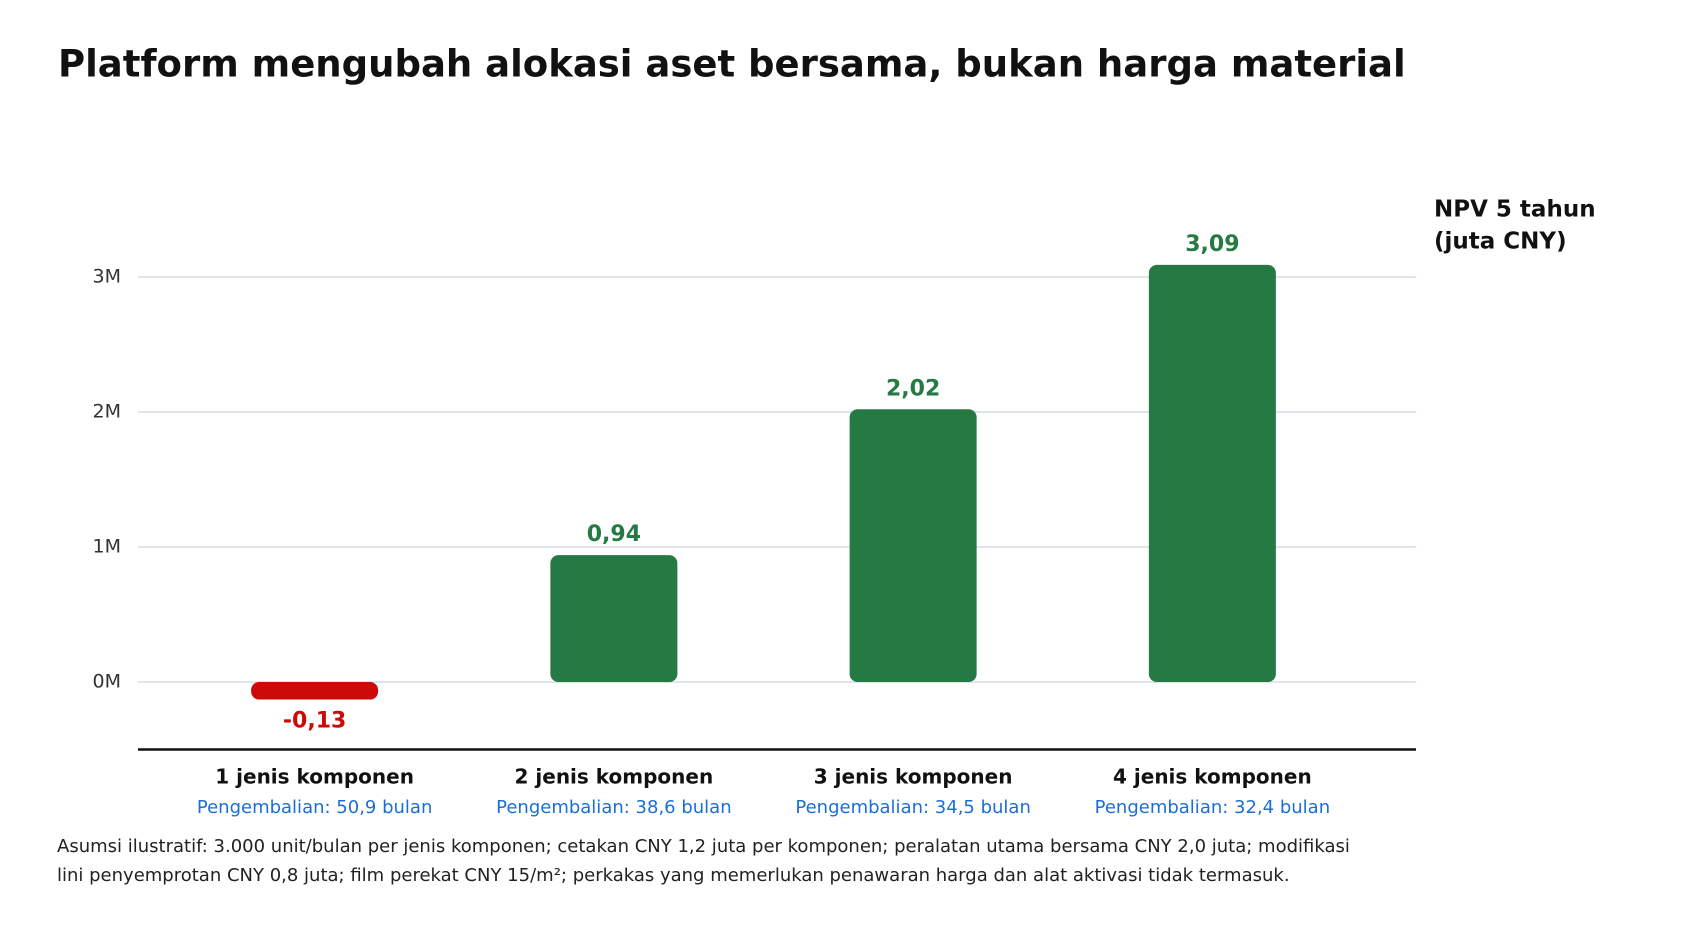 The height and width of the screenshot is (930, 1691). I want to click on x-tick-label: 1 jenis komponen, so click(314, 777).